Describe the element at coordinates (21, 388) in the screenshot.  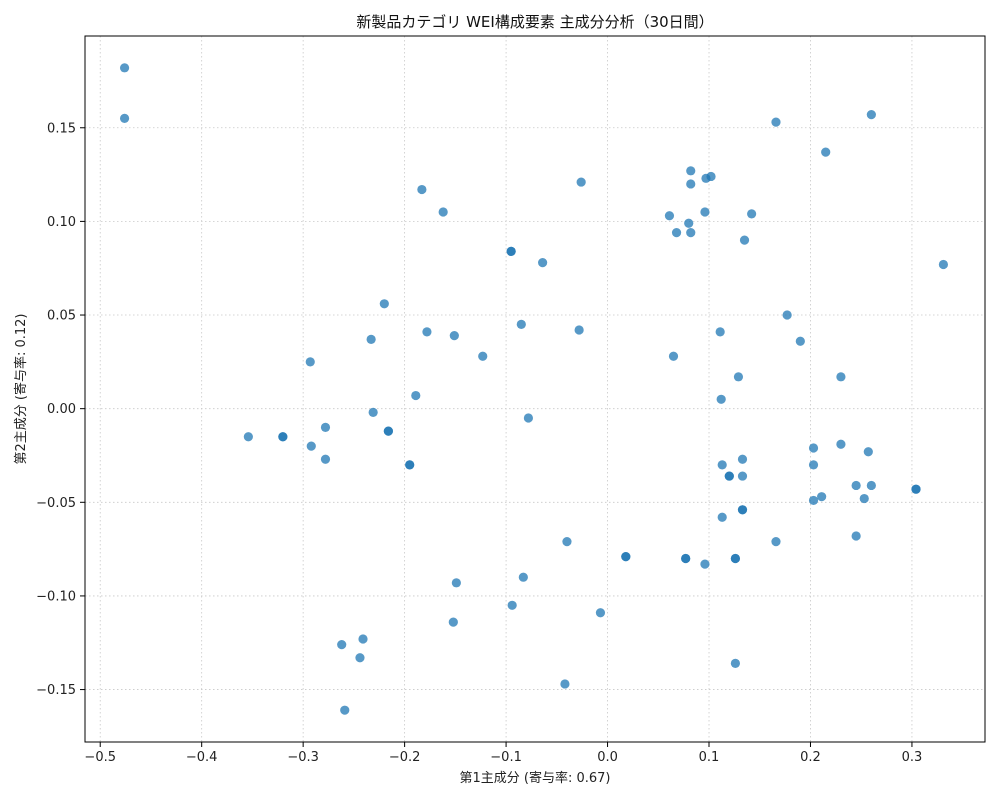
I see `y-axis-title: 第2主成分 (寄与率: 0.12)` at that location.